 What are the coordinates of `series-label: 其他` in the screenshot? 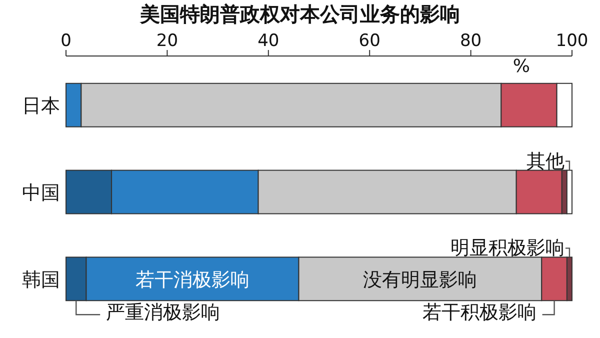 It's located at (545, 161).